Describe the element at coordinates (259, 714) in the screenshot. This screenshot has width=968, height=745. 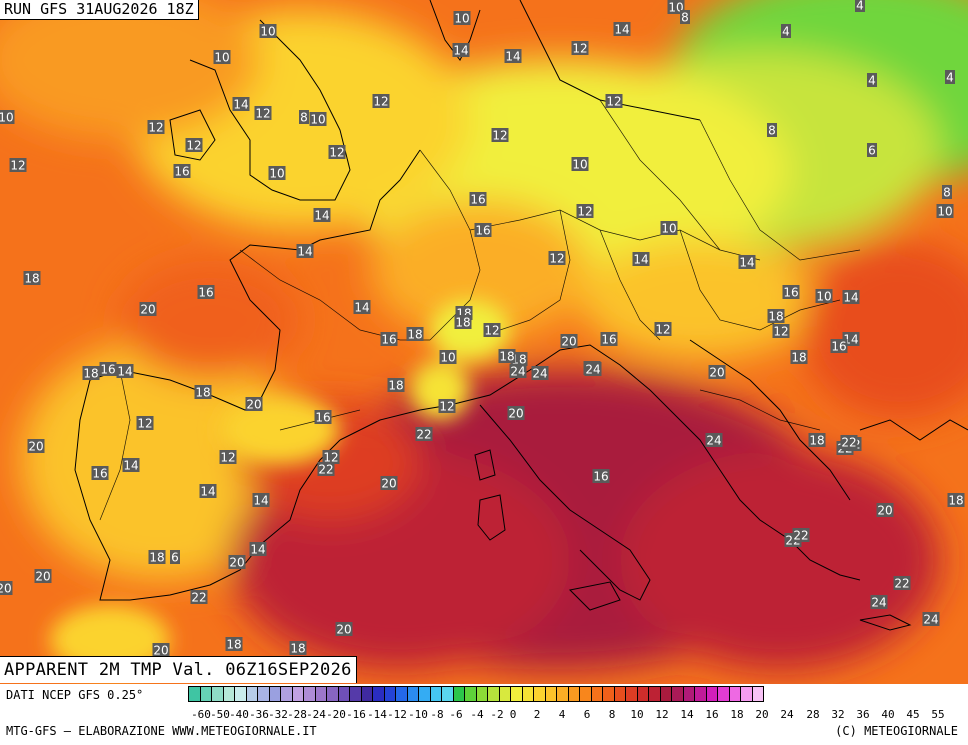
I see `legend-tick-label: -36` at that location.